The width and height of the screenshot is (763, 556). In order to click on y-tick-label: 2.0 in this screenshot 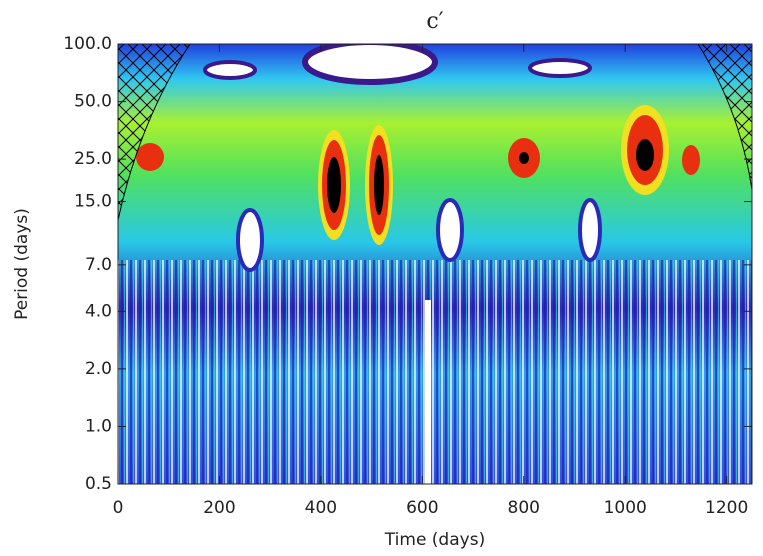, I will do `click(98, 369)`.